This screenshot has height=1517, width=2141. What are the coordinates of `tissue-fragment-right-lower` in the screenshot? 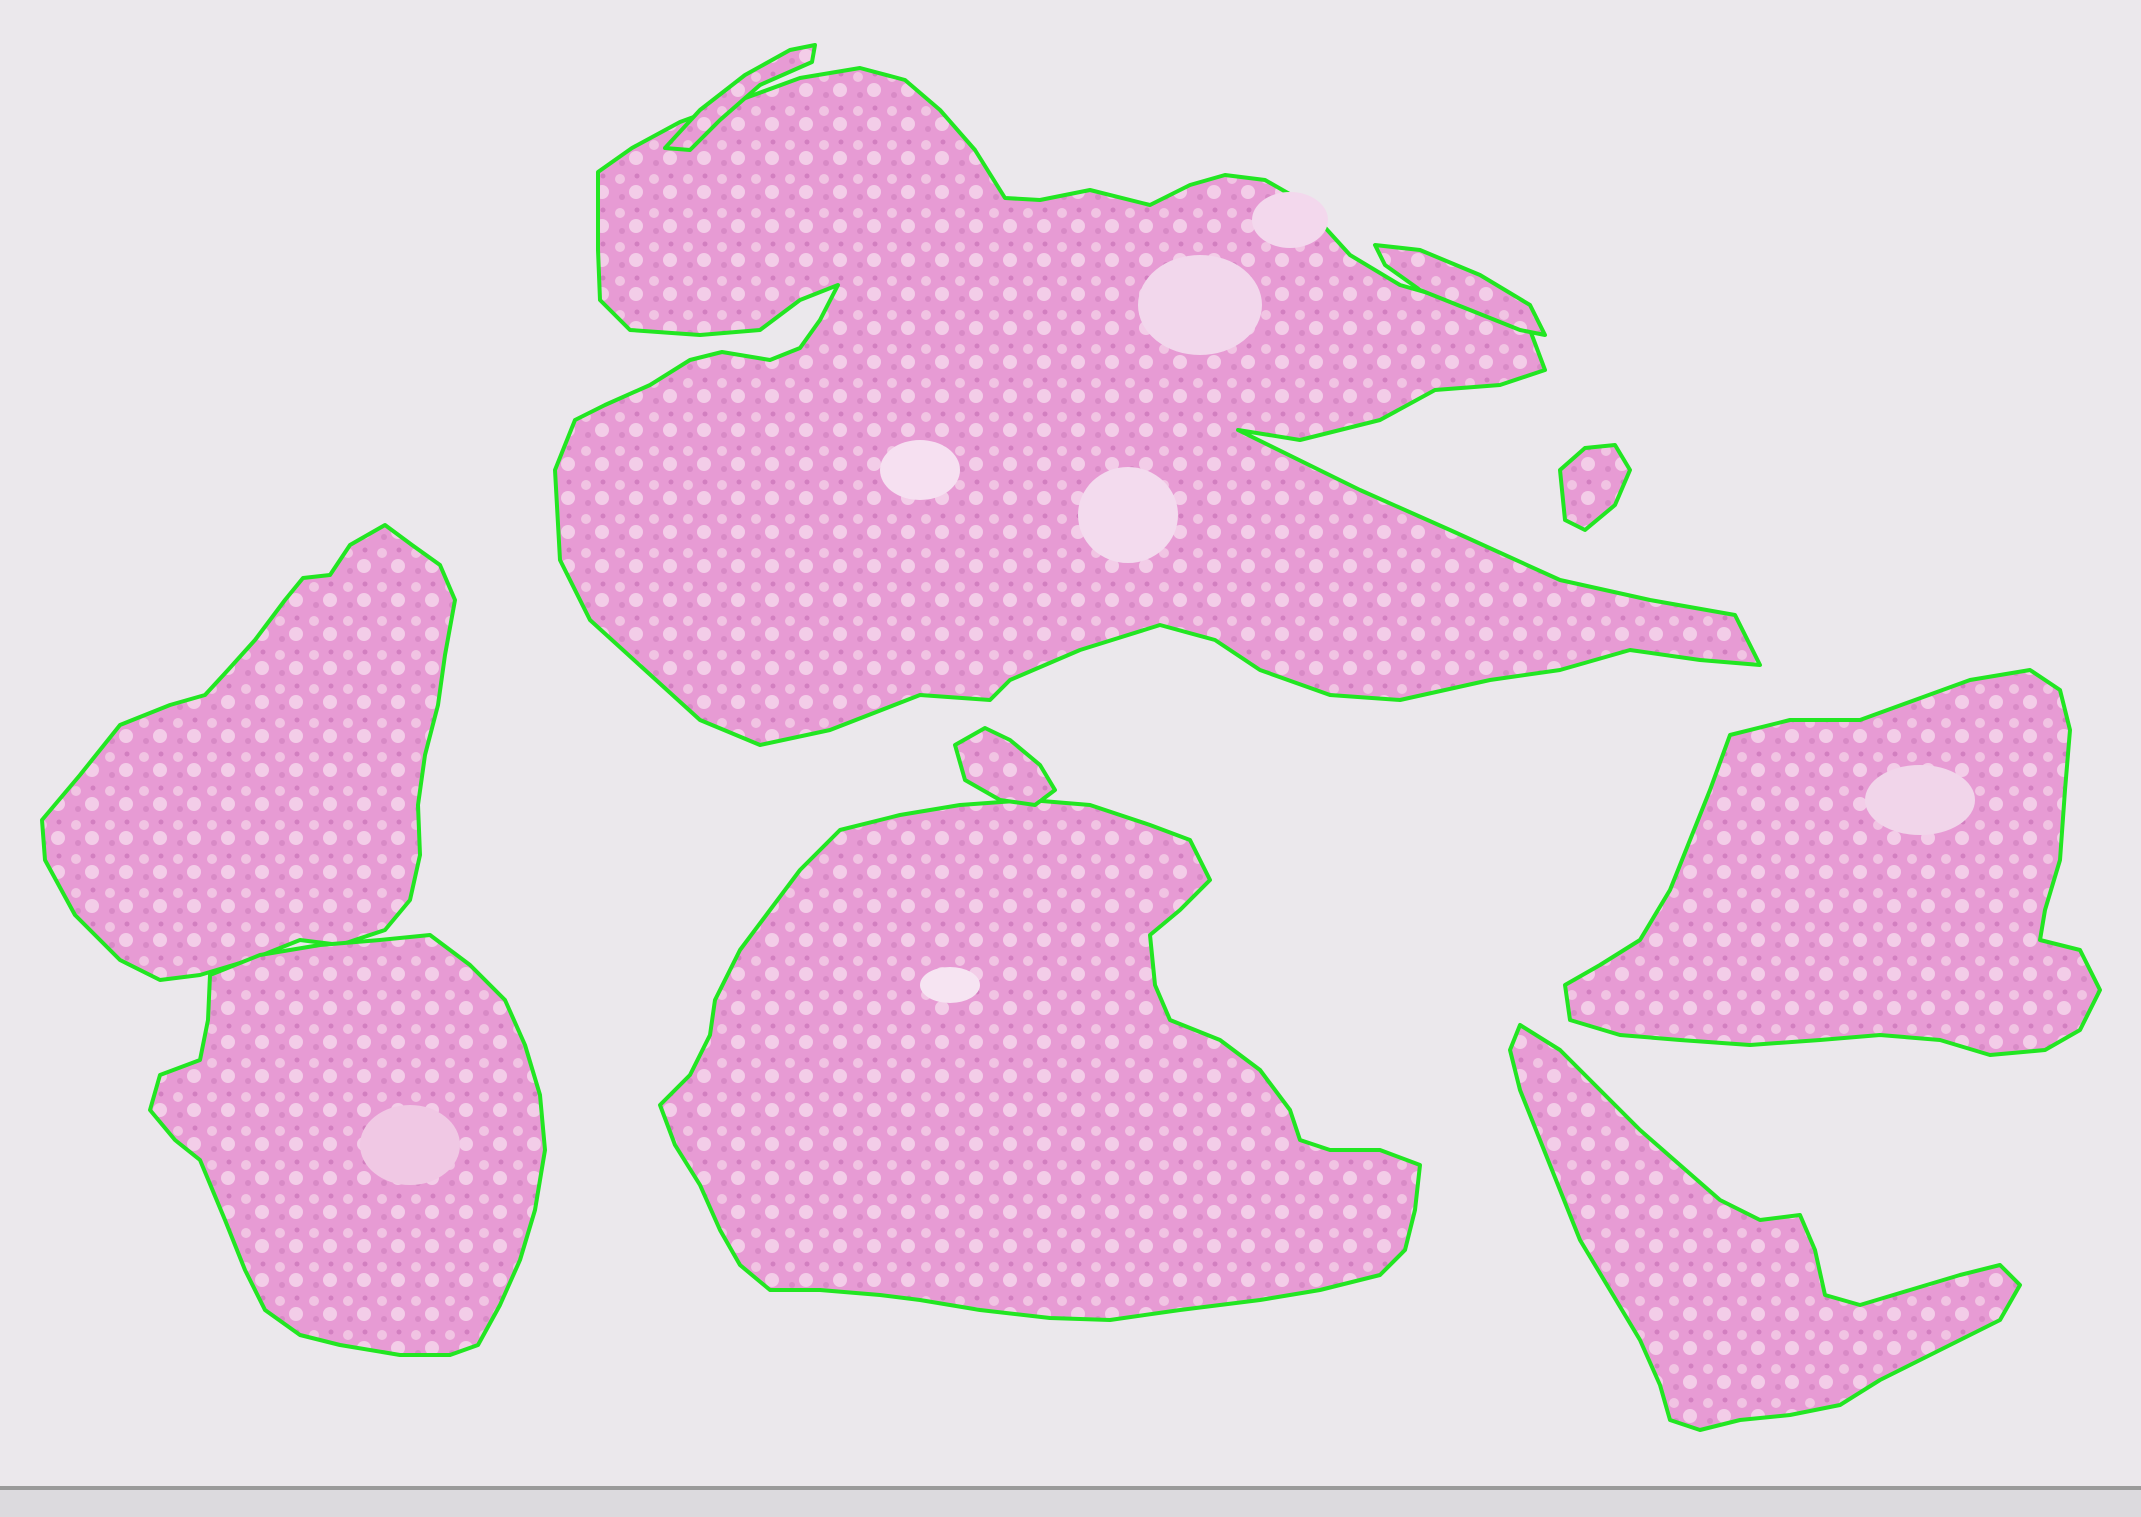 It's located at (1765, 1227).